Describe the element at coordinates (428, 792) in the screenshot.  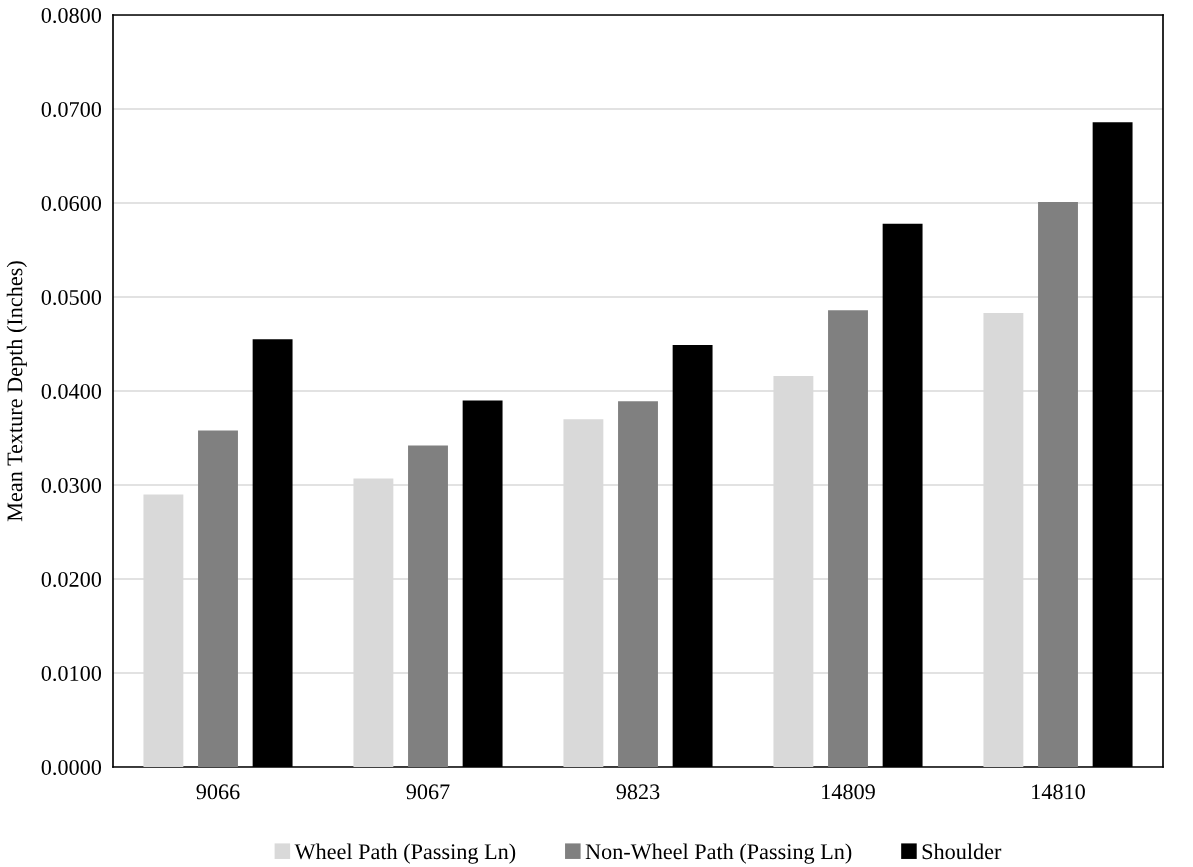
I see `x-tick-label: 9067` at that location.